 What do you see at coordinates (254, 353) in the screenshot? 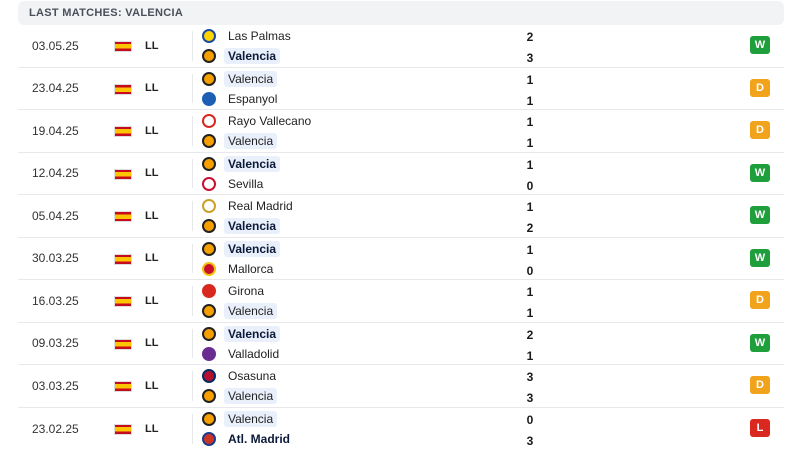
I see `away-team-name: Valladolid` at bounding box center [254, 353].